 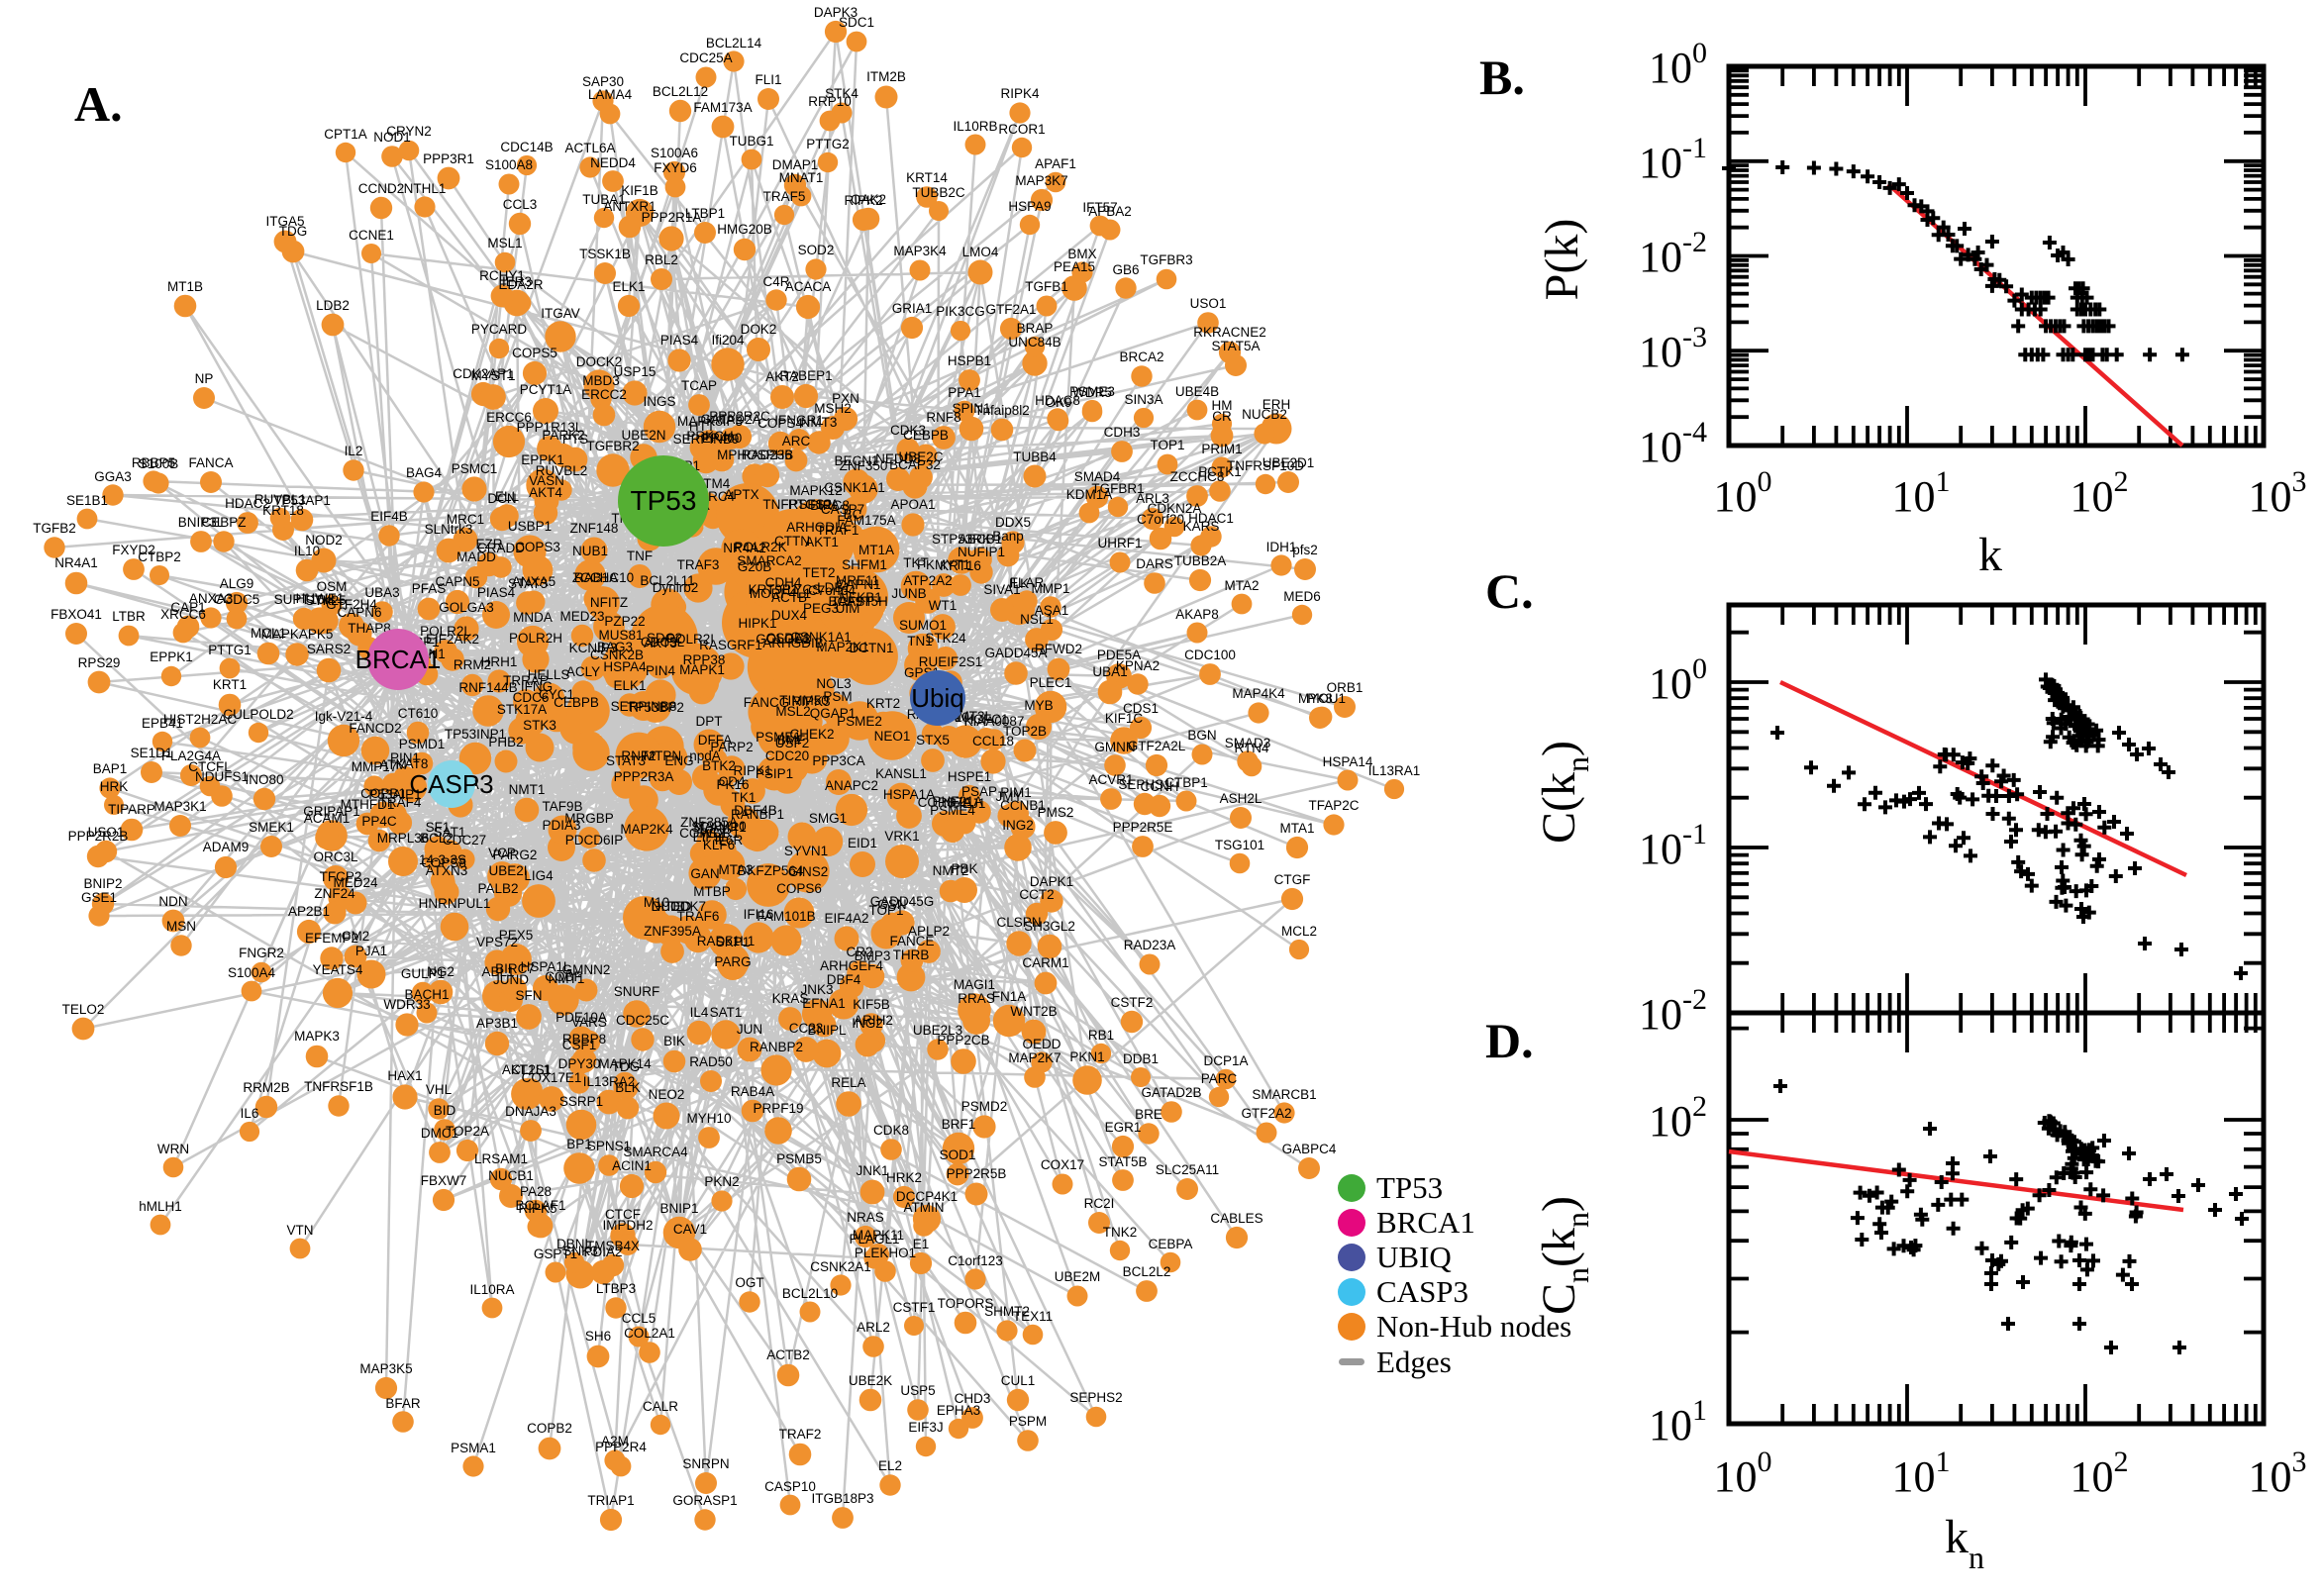 What do you see at coordinates (876, 550) in the screenshot?
I see `svg-text: MT1A` at bounding box center [876, 550].